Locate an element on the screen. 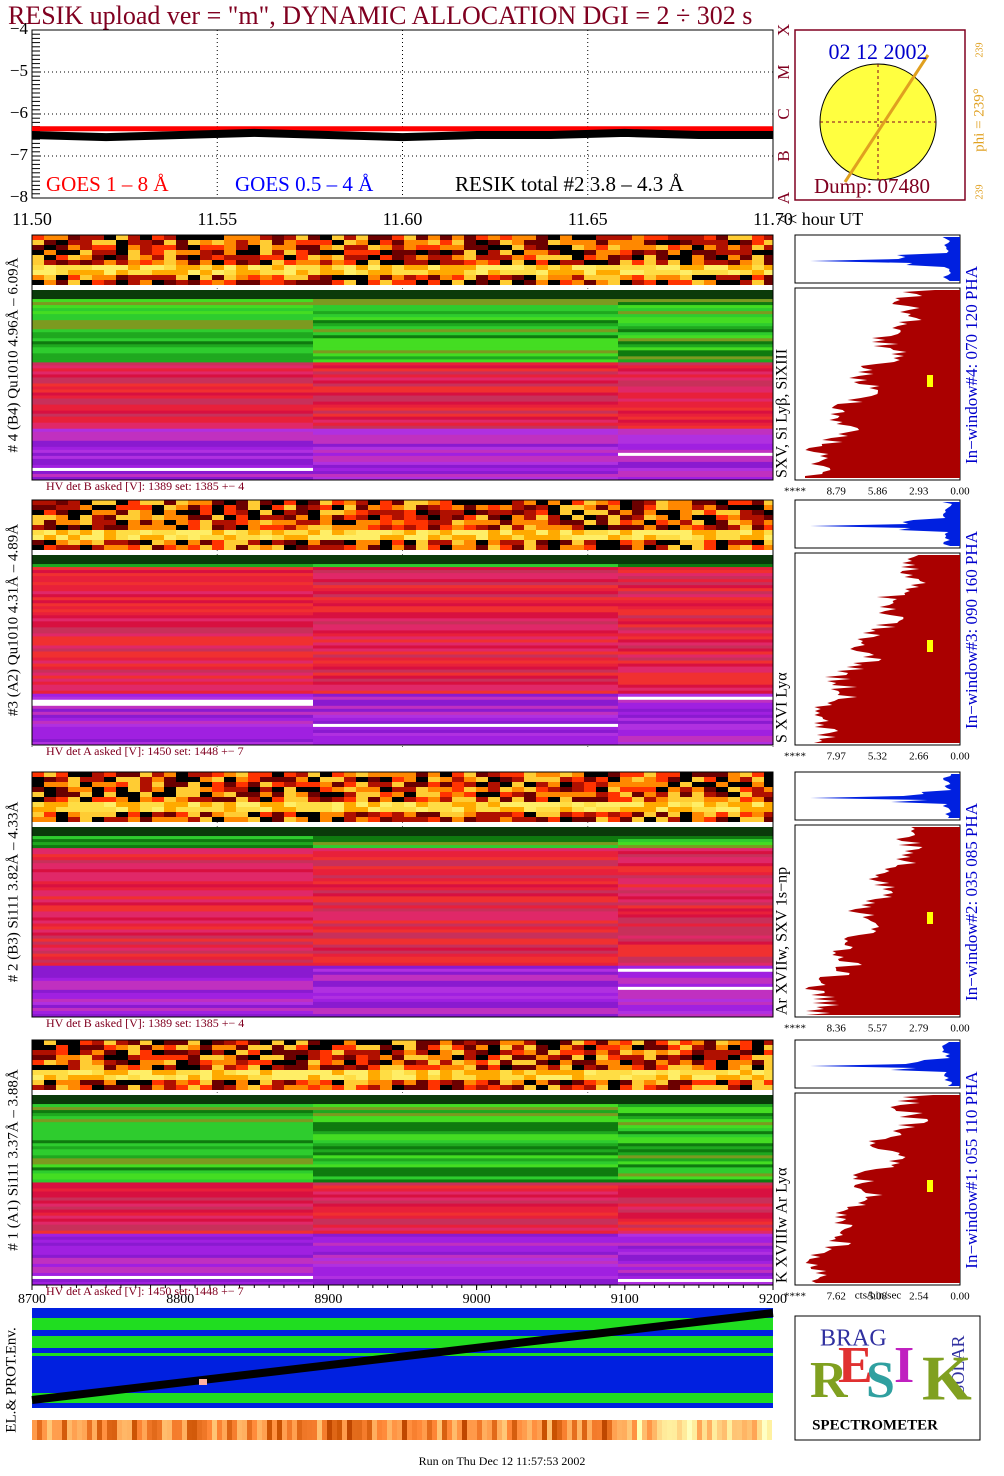  hv-label: HV det A asked [V]: 1450 set: 1448 +− 7 is located at coordinates (145, 751).